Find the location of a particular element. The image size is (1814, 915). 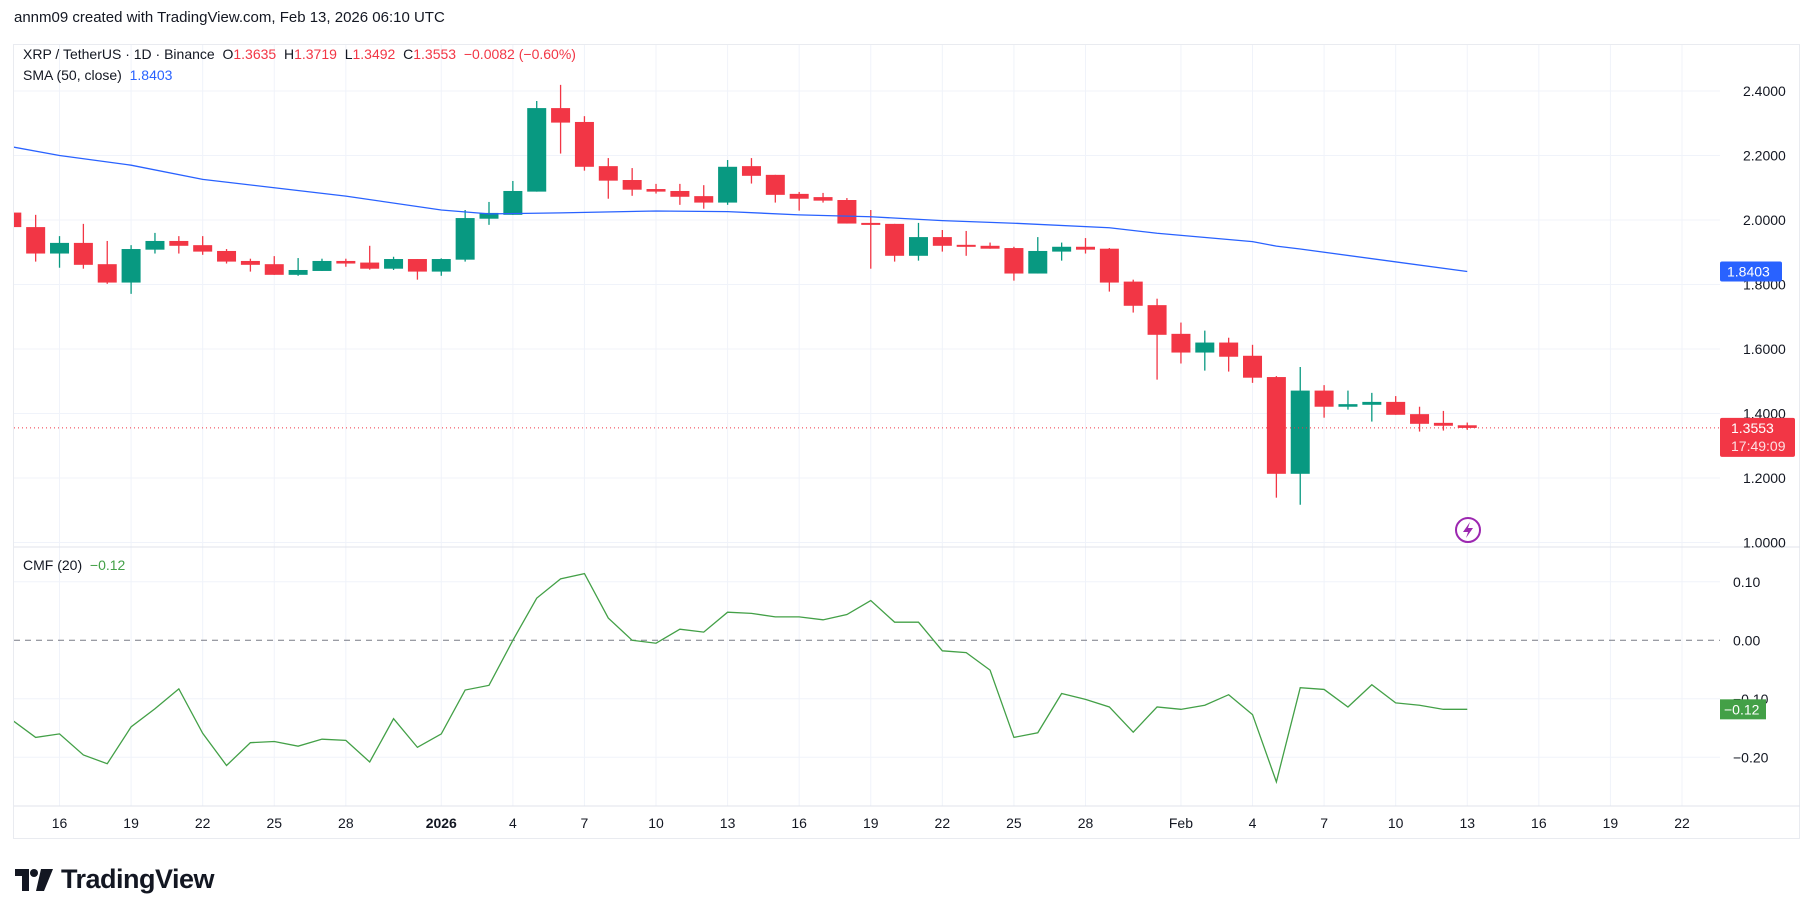

price-tick-label: 1.4000 is located at coordinates (1764, 414).